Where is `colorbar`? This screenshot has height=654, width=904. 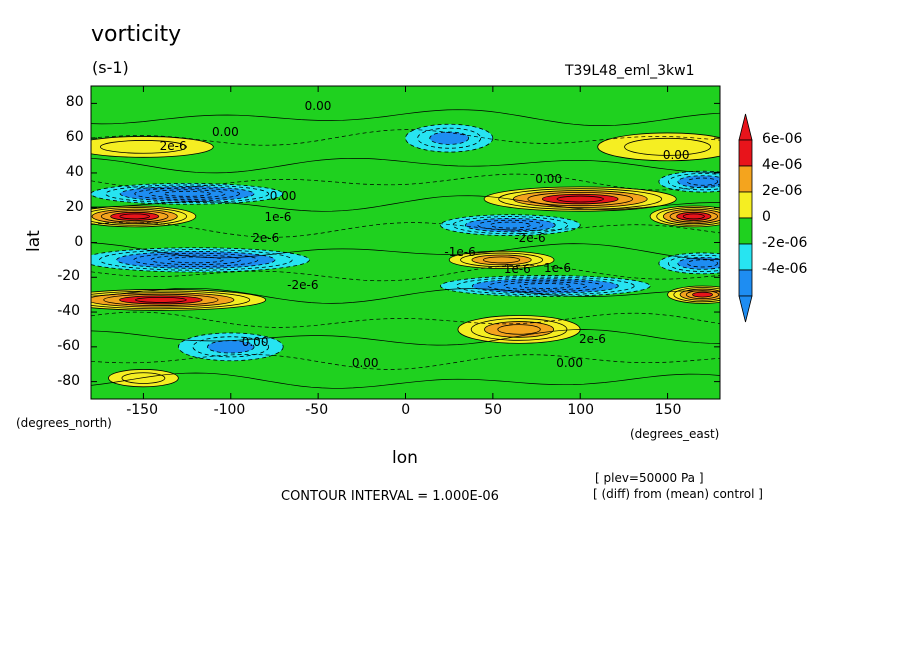
colorbar is located at coordinates (745, 218).